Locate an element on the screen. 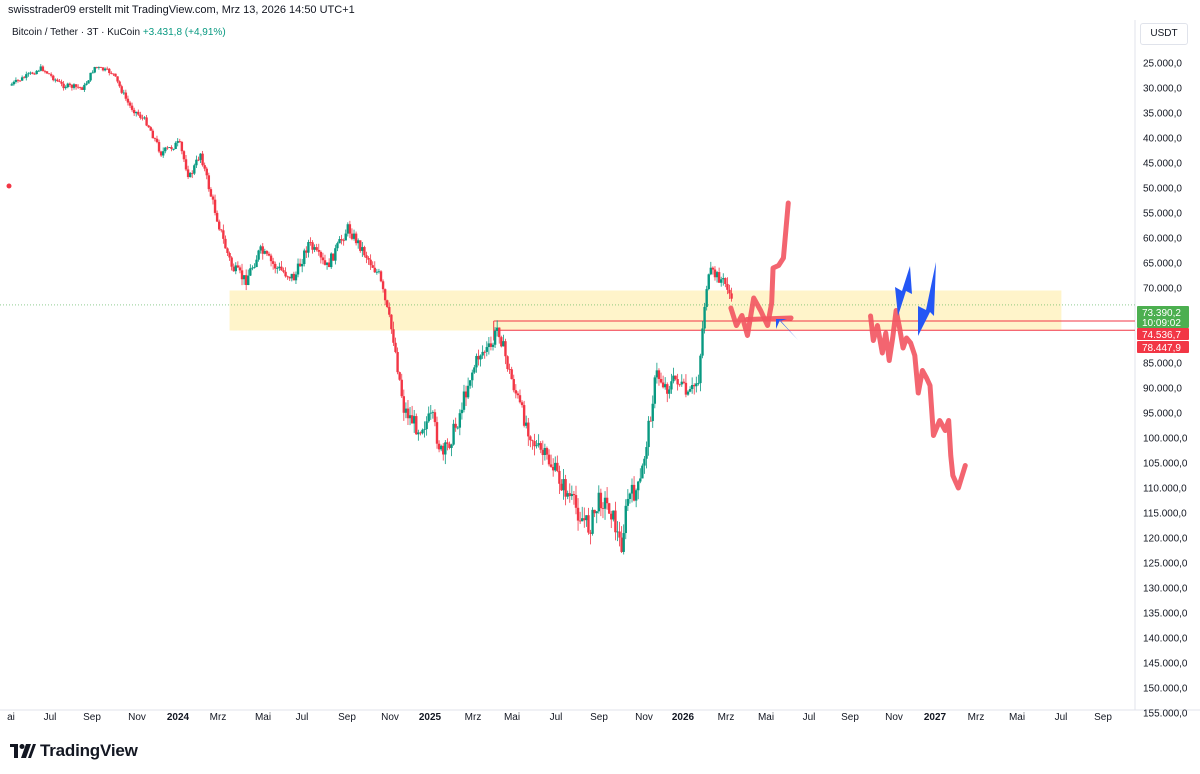  x-tick-label-0: ai is located at coordinates (11, 717).